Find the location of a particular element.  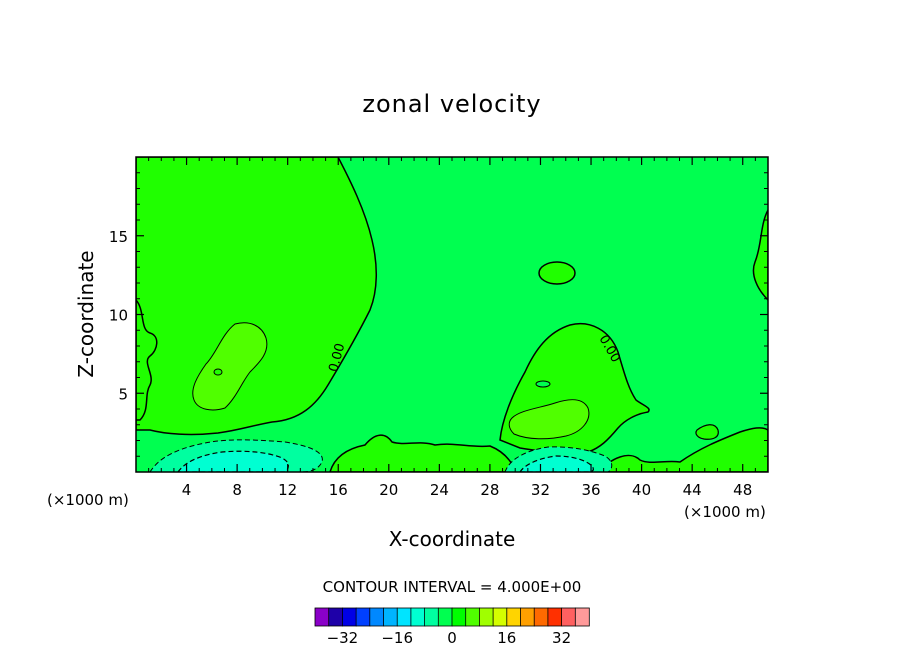

x-unit-note-left: (×1000 m) is located at coordinates (88, 500).